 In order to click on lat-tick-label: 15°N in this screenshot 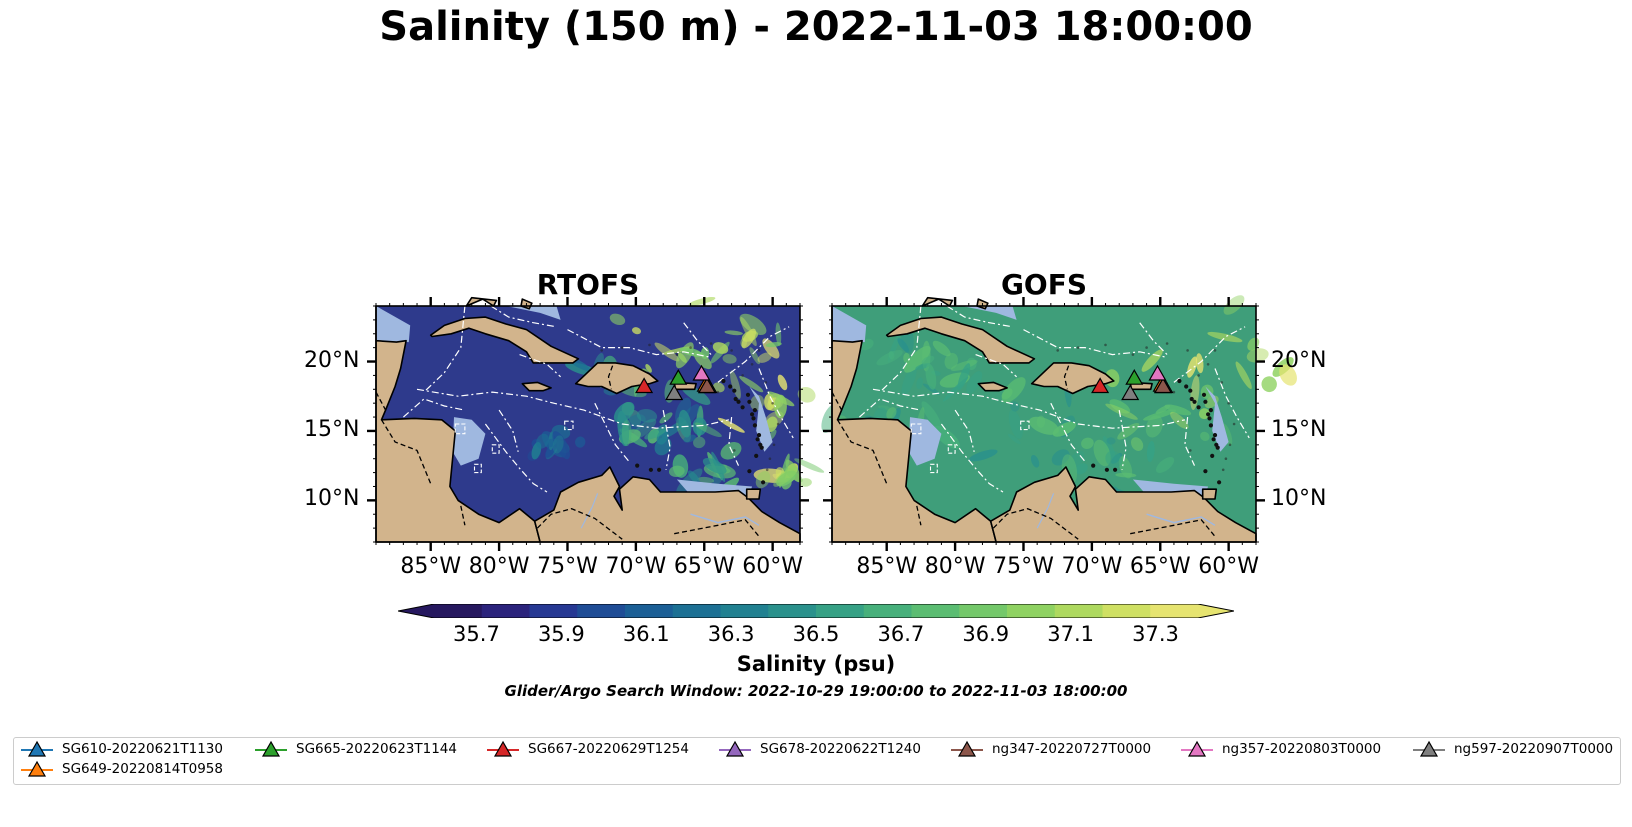, I will do `click(332, 429)`.